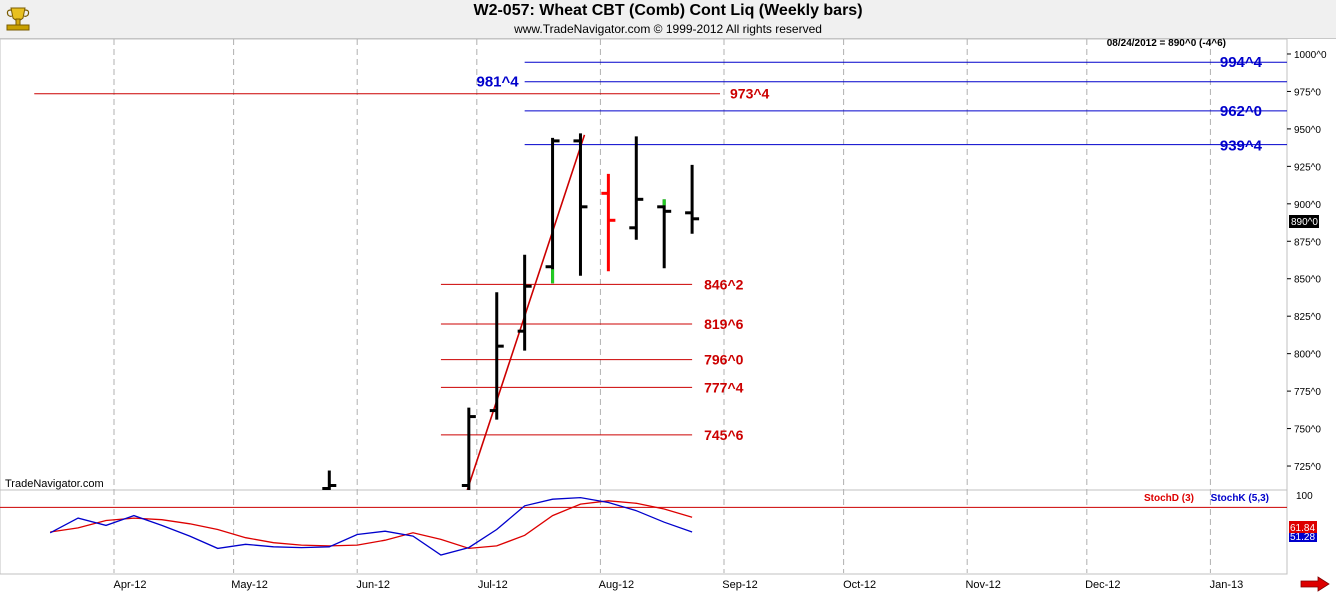 This screenshot has height=594, width=1336. Describe the element at coordinates (724, 435) in the screenshot. I see `price-level-label: 745^6` at that location.